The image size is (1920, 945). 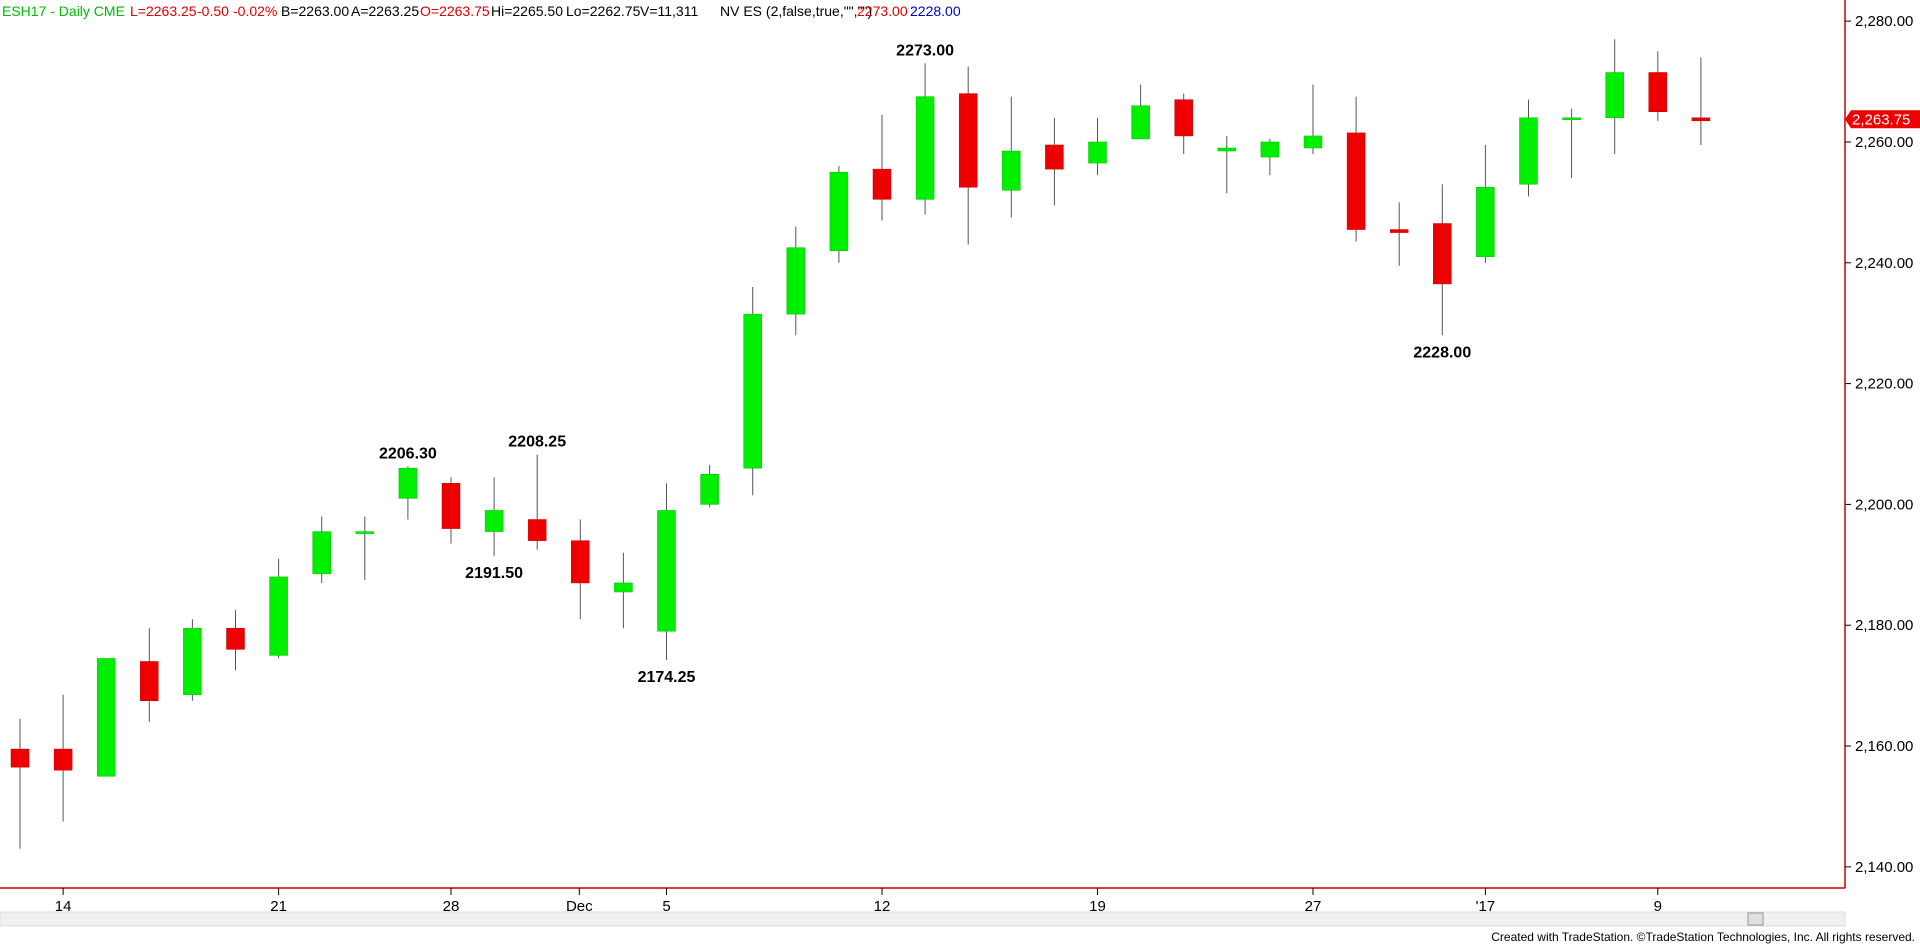 I want to click on price-annotation: 2174.25, so click(x=667, y=677).